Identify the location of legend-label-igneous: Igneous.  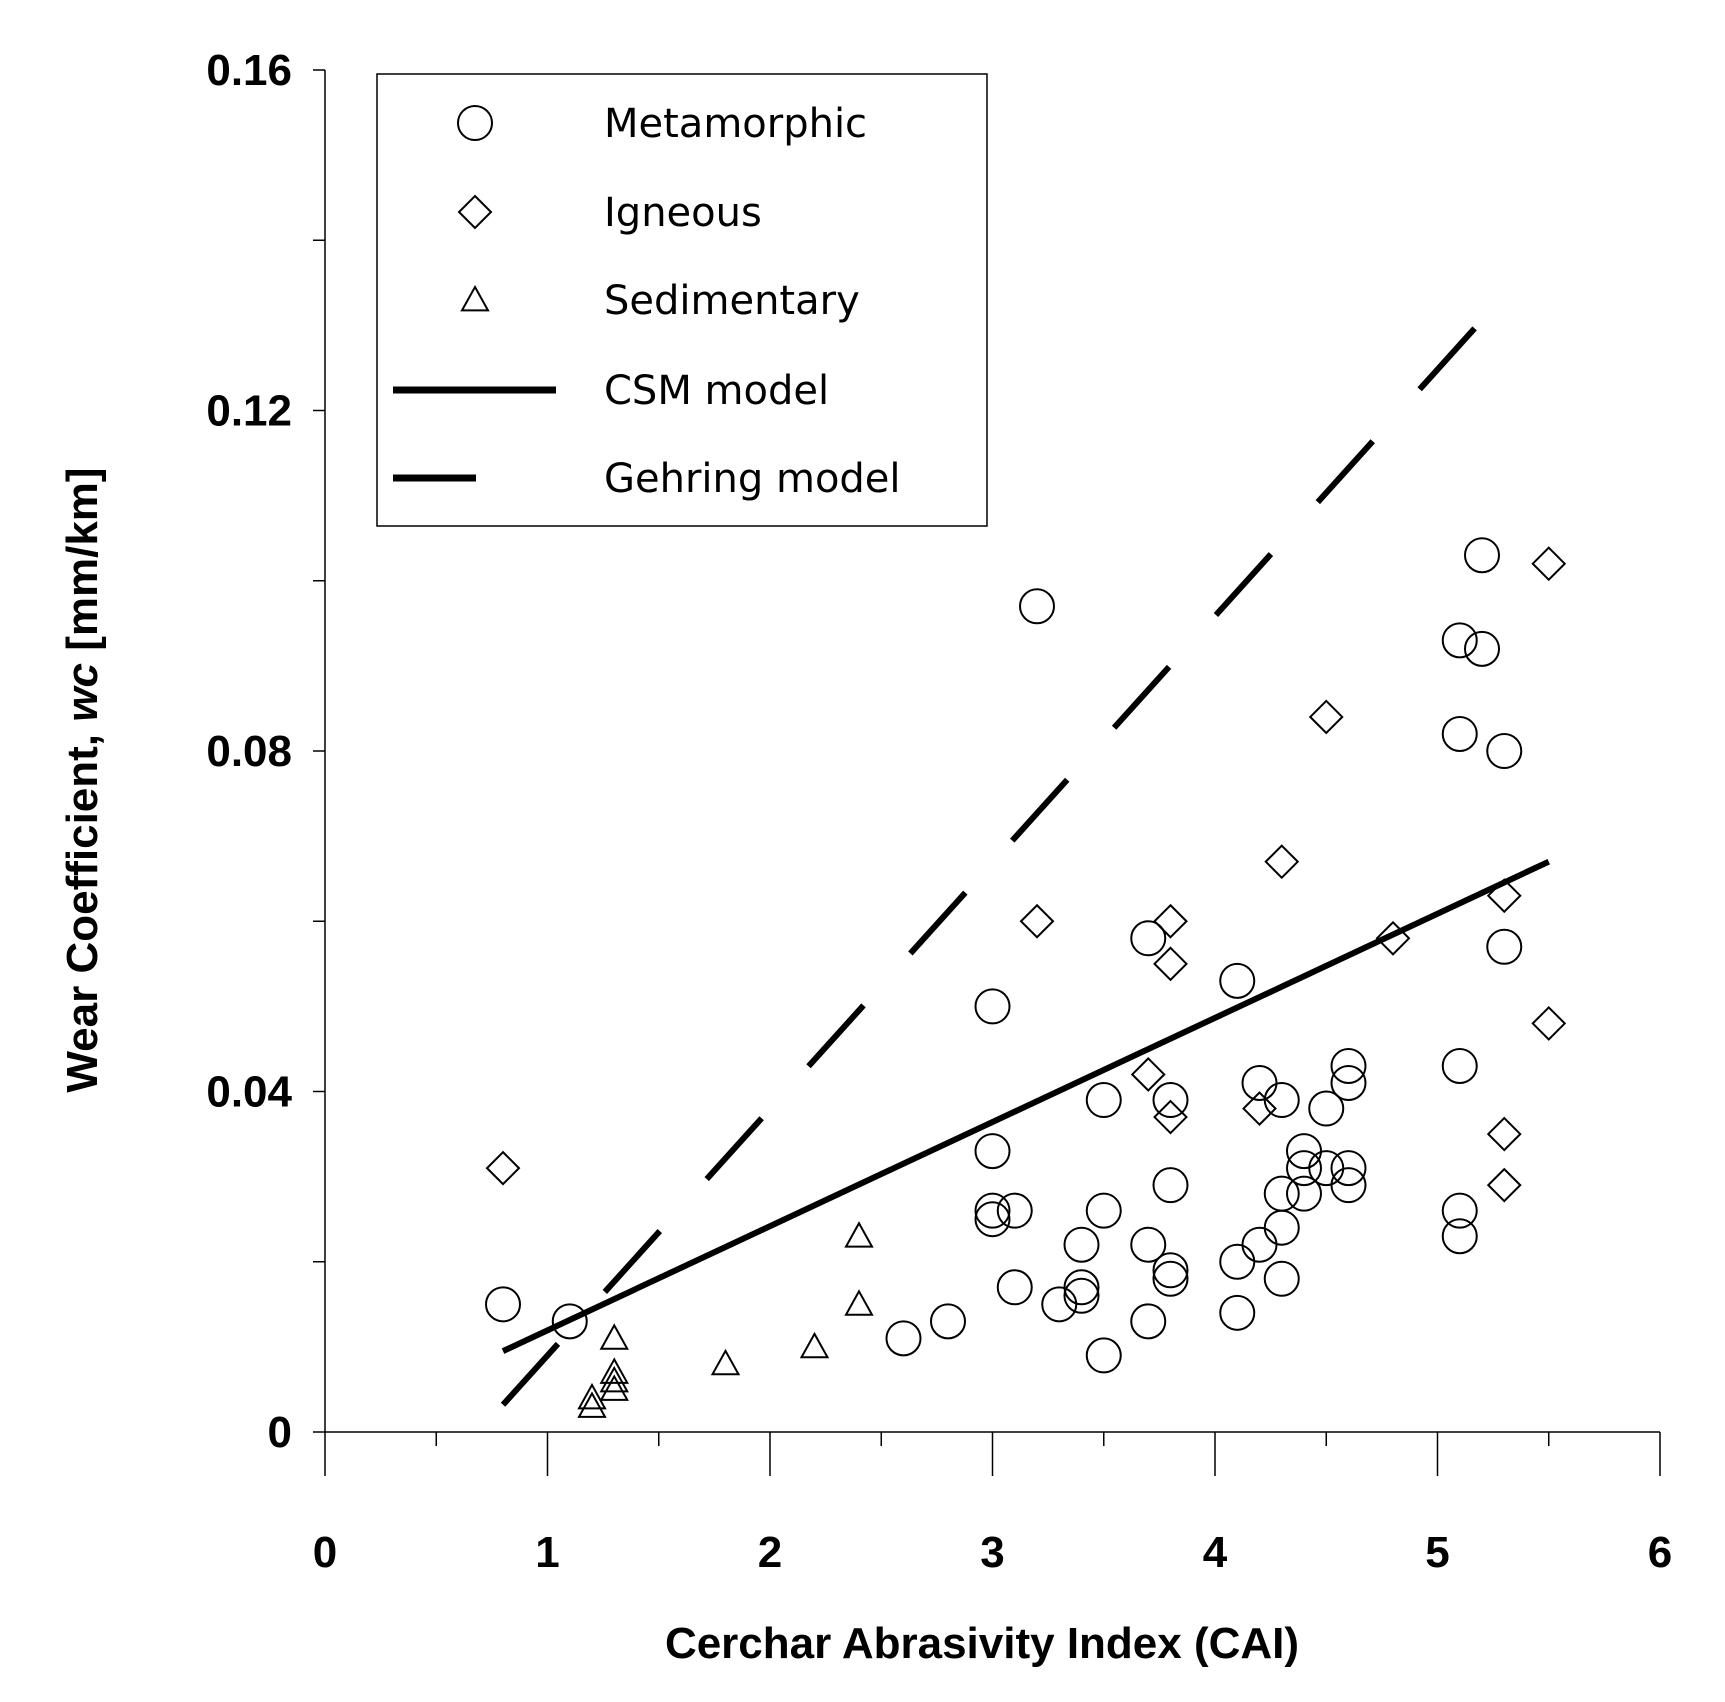
(683, 213).